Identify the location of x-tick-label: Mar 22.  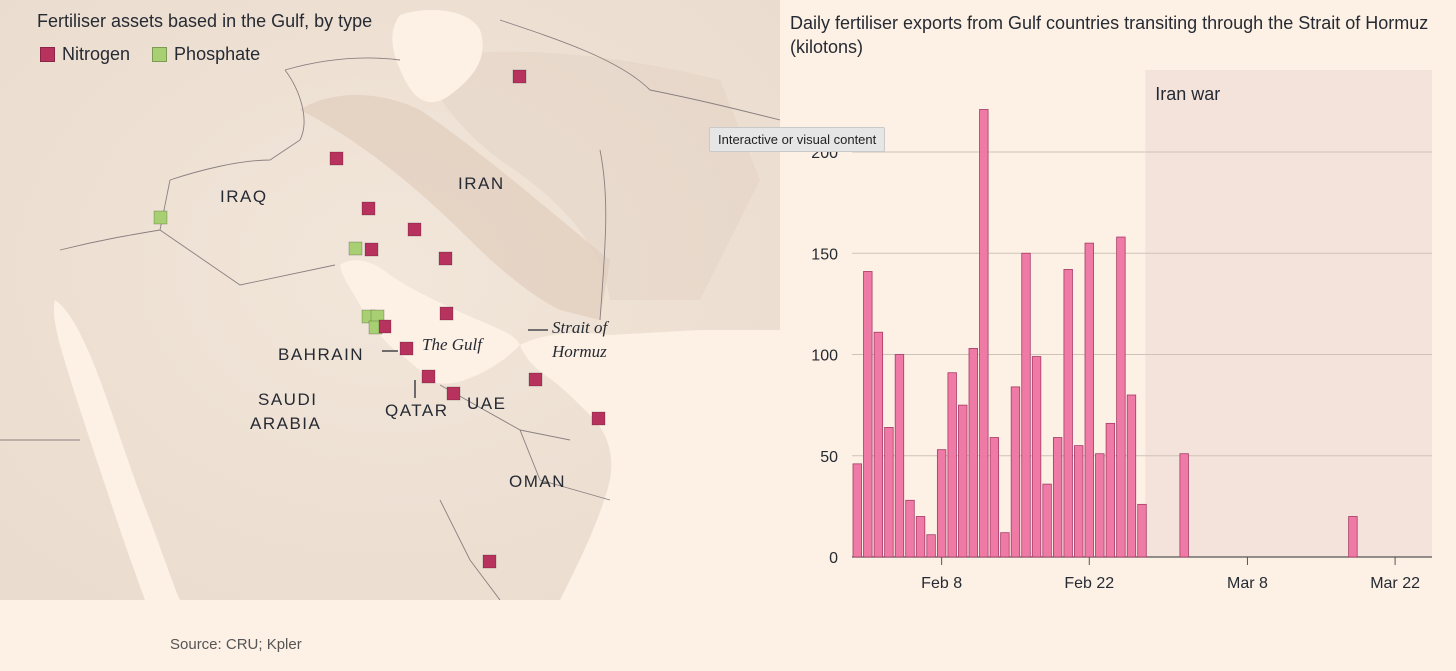
(1395, 583).